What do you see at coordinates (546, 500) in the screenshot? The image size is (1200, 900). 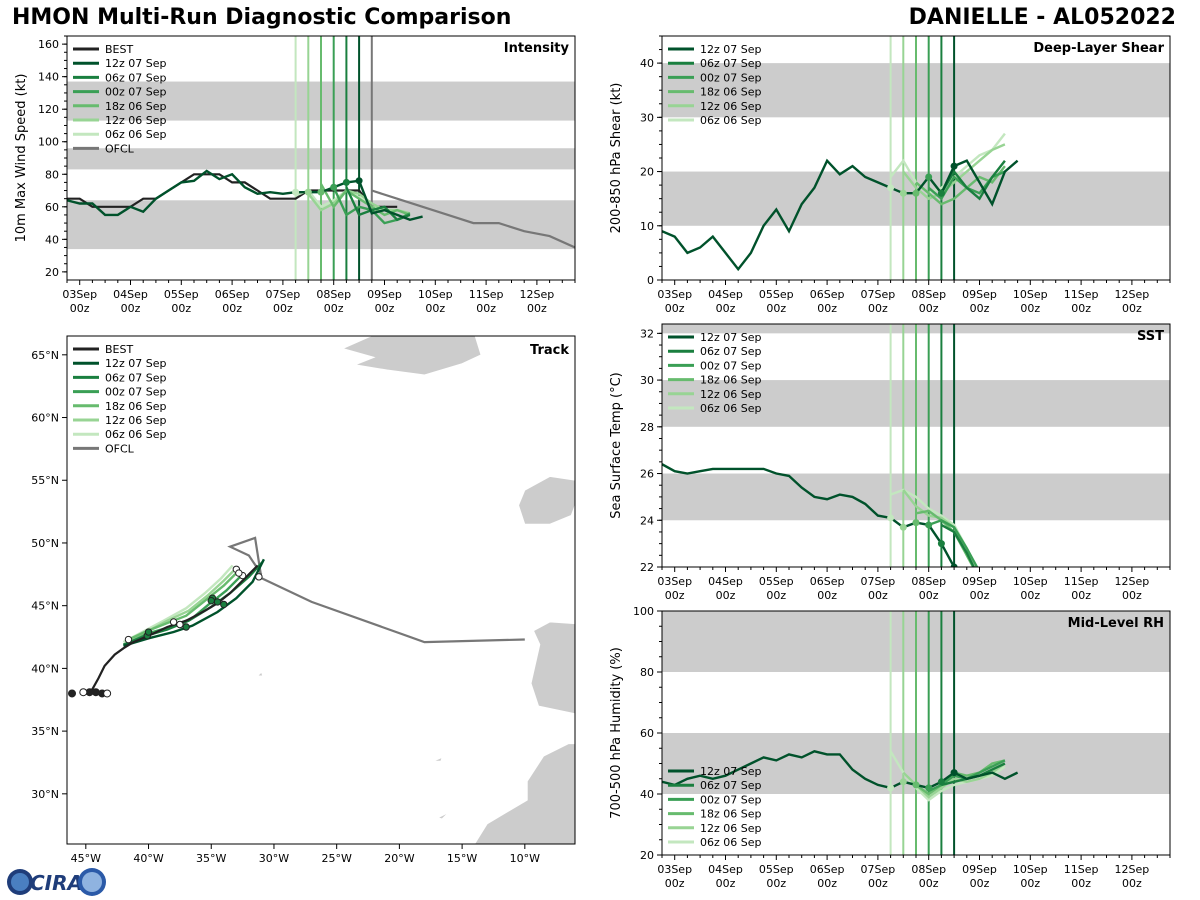 I see `ireland-land` at bounding box center [546, 500].